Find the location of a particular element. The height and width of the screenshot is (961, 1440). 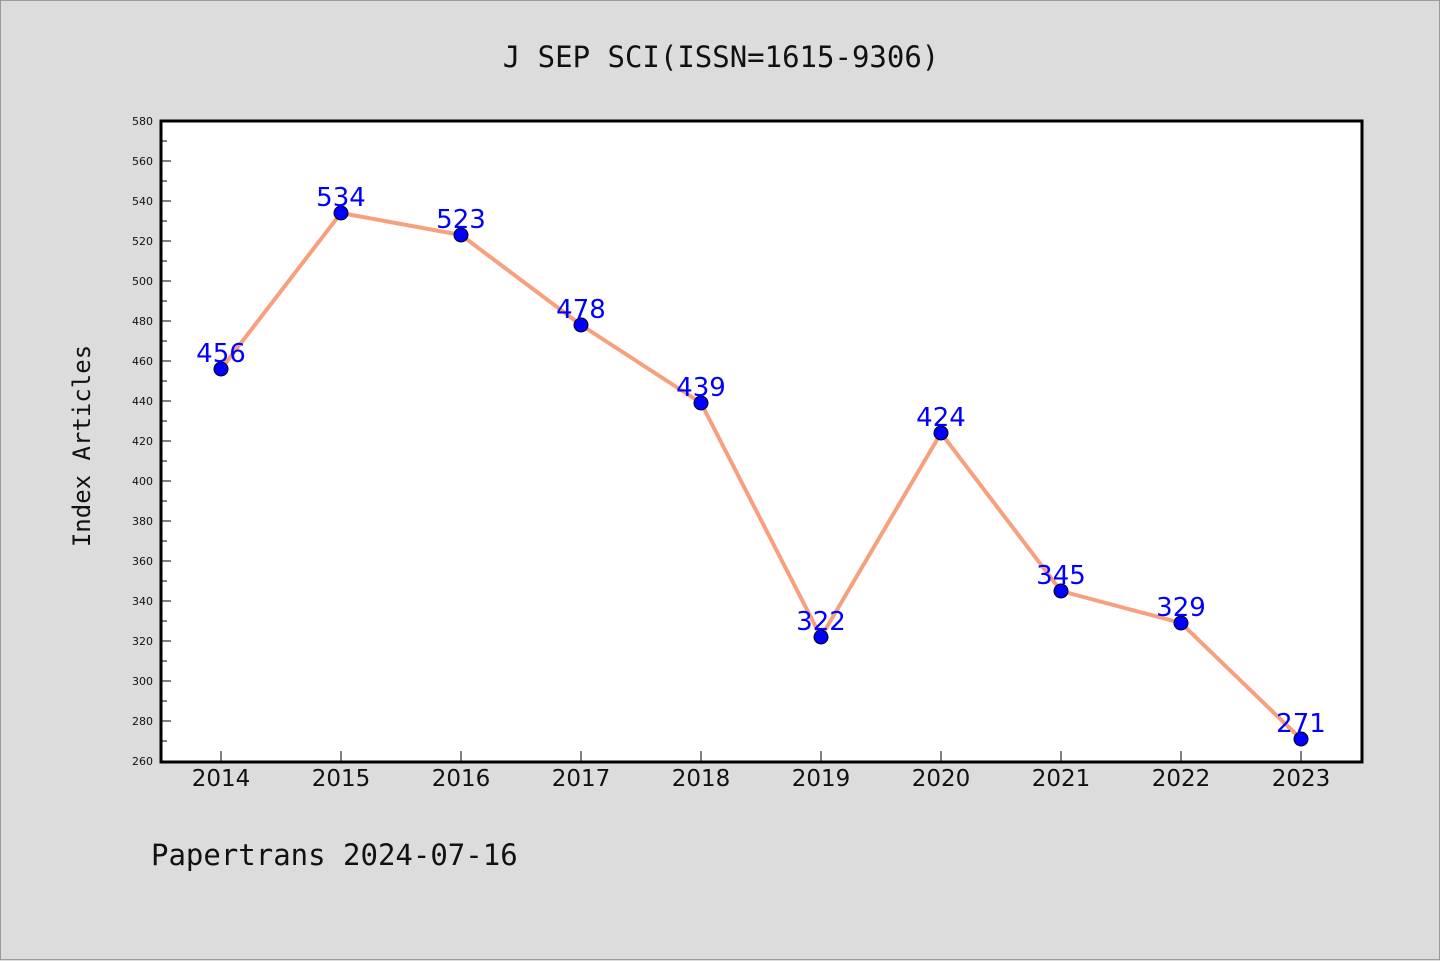

y-tick-label: 520 is located at coordinates (142, 241).